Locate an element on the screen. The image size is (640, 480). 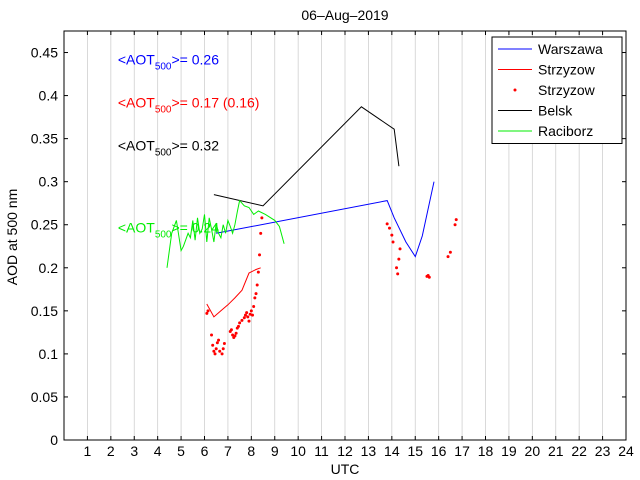
x-tick-label-5: 5 is located at coordinates (181, 451).